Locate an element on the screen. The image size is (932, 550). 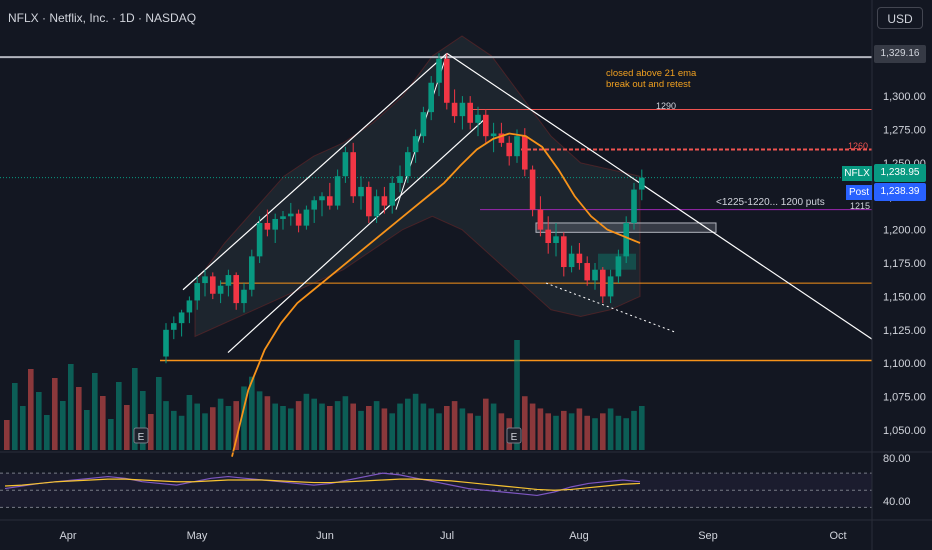
nflx-name-tag: NFLX is located at coordinates (857, 173).